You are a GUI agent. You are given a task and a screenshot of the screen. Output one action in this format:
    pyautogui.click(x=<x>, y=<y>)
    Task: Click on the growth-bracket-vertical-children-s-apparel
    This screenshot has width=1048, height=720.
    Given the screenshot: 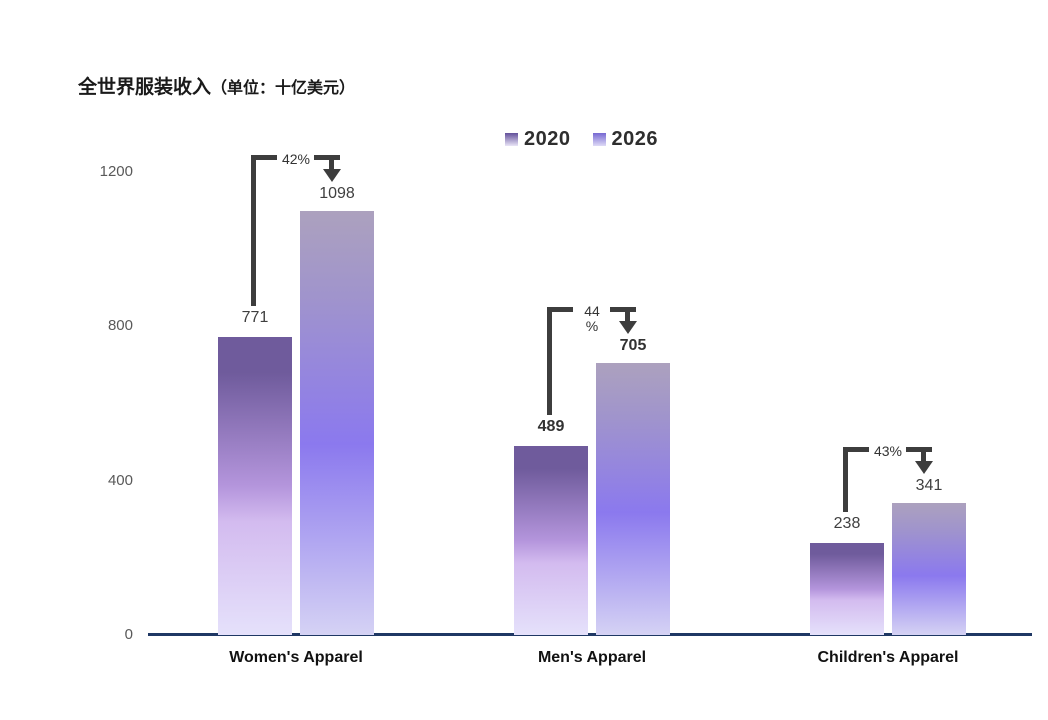 What is the action you would take?
    pyautogui.click(x=845, y=480)
    